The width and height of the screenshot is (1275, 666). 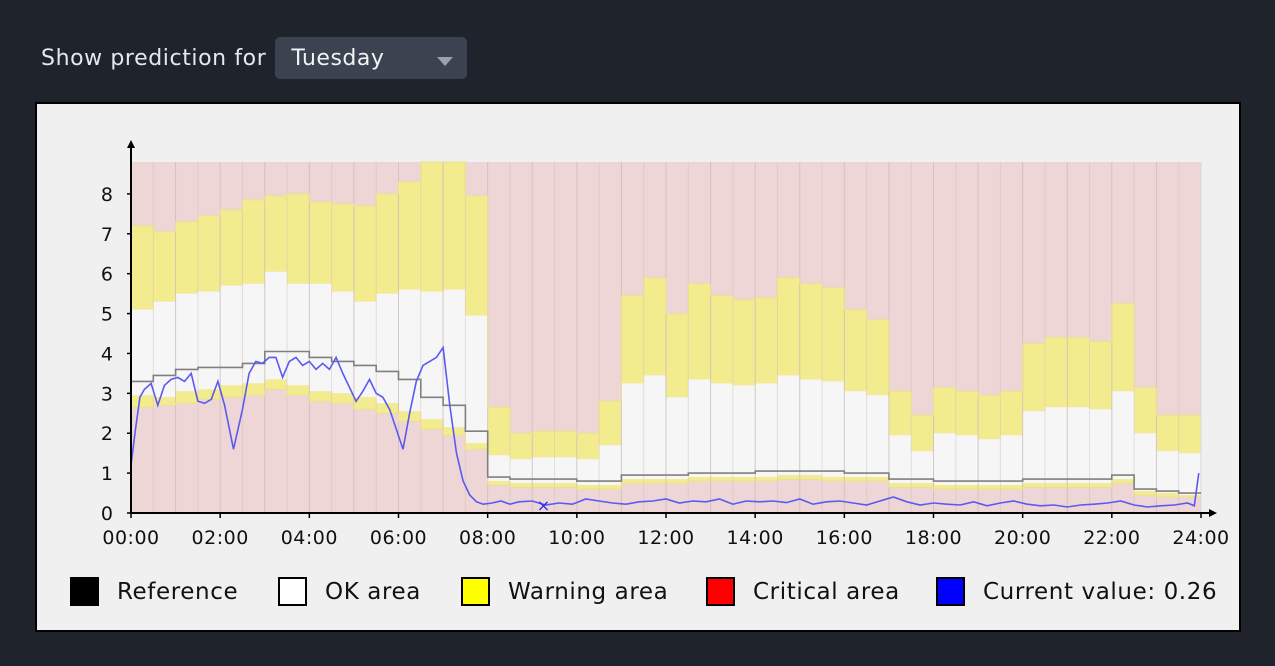 I want to click on y-tick-label: 2, so click(x=107, y=434).